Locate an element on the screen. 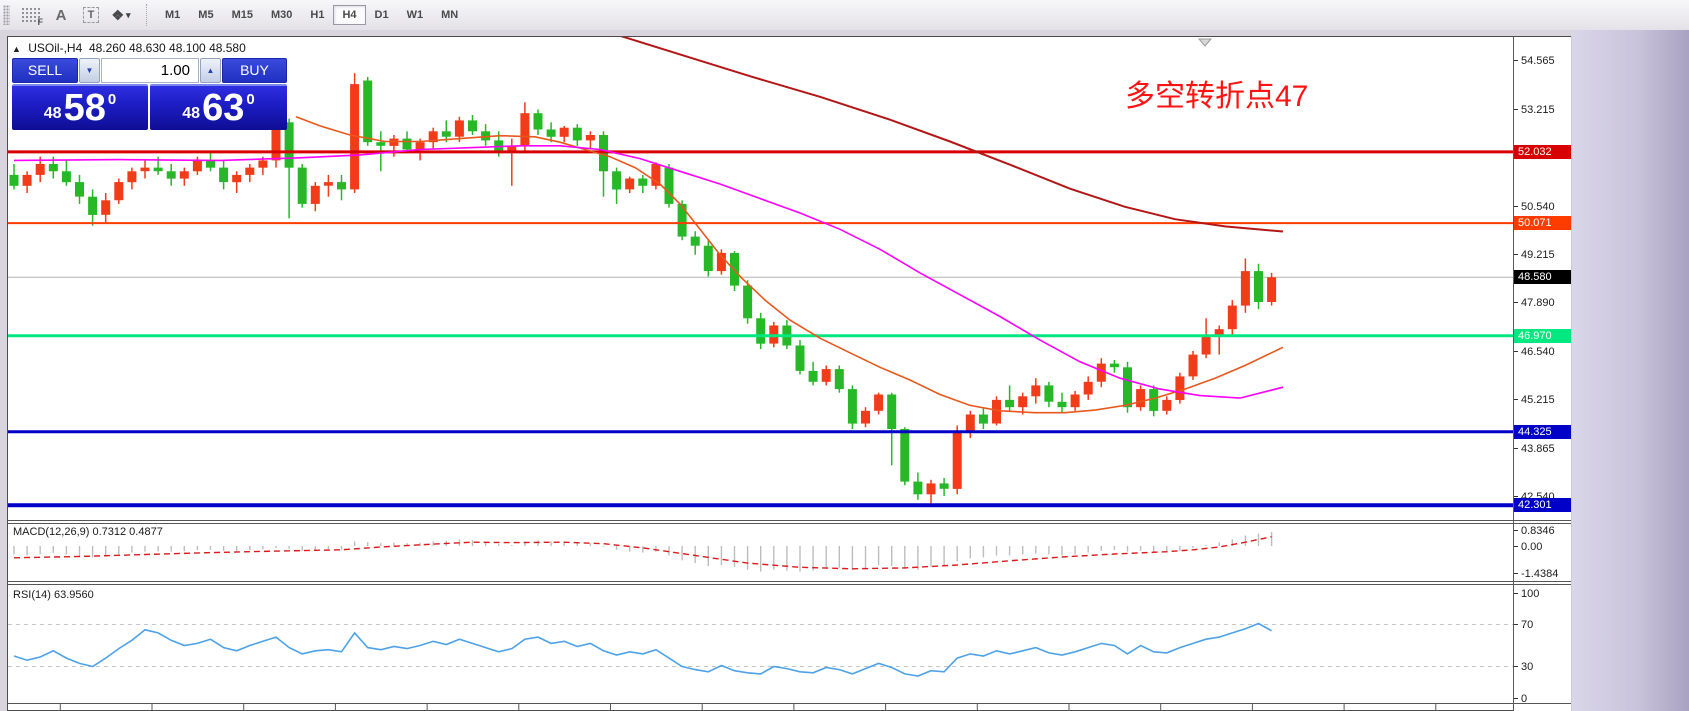 Image resolution: width=1689 pixels, height=711 pixels. volume-input is located at coordinates (150, 70).